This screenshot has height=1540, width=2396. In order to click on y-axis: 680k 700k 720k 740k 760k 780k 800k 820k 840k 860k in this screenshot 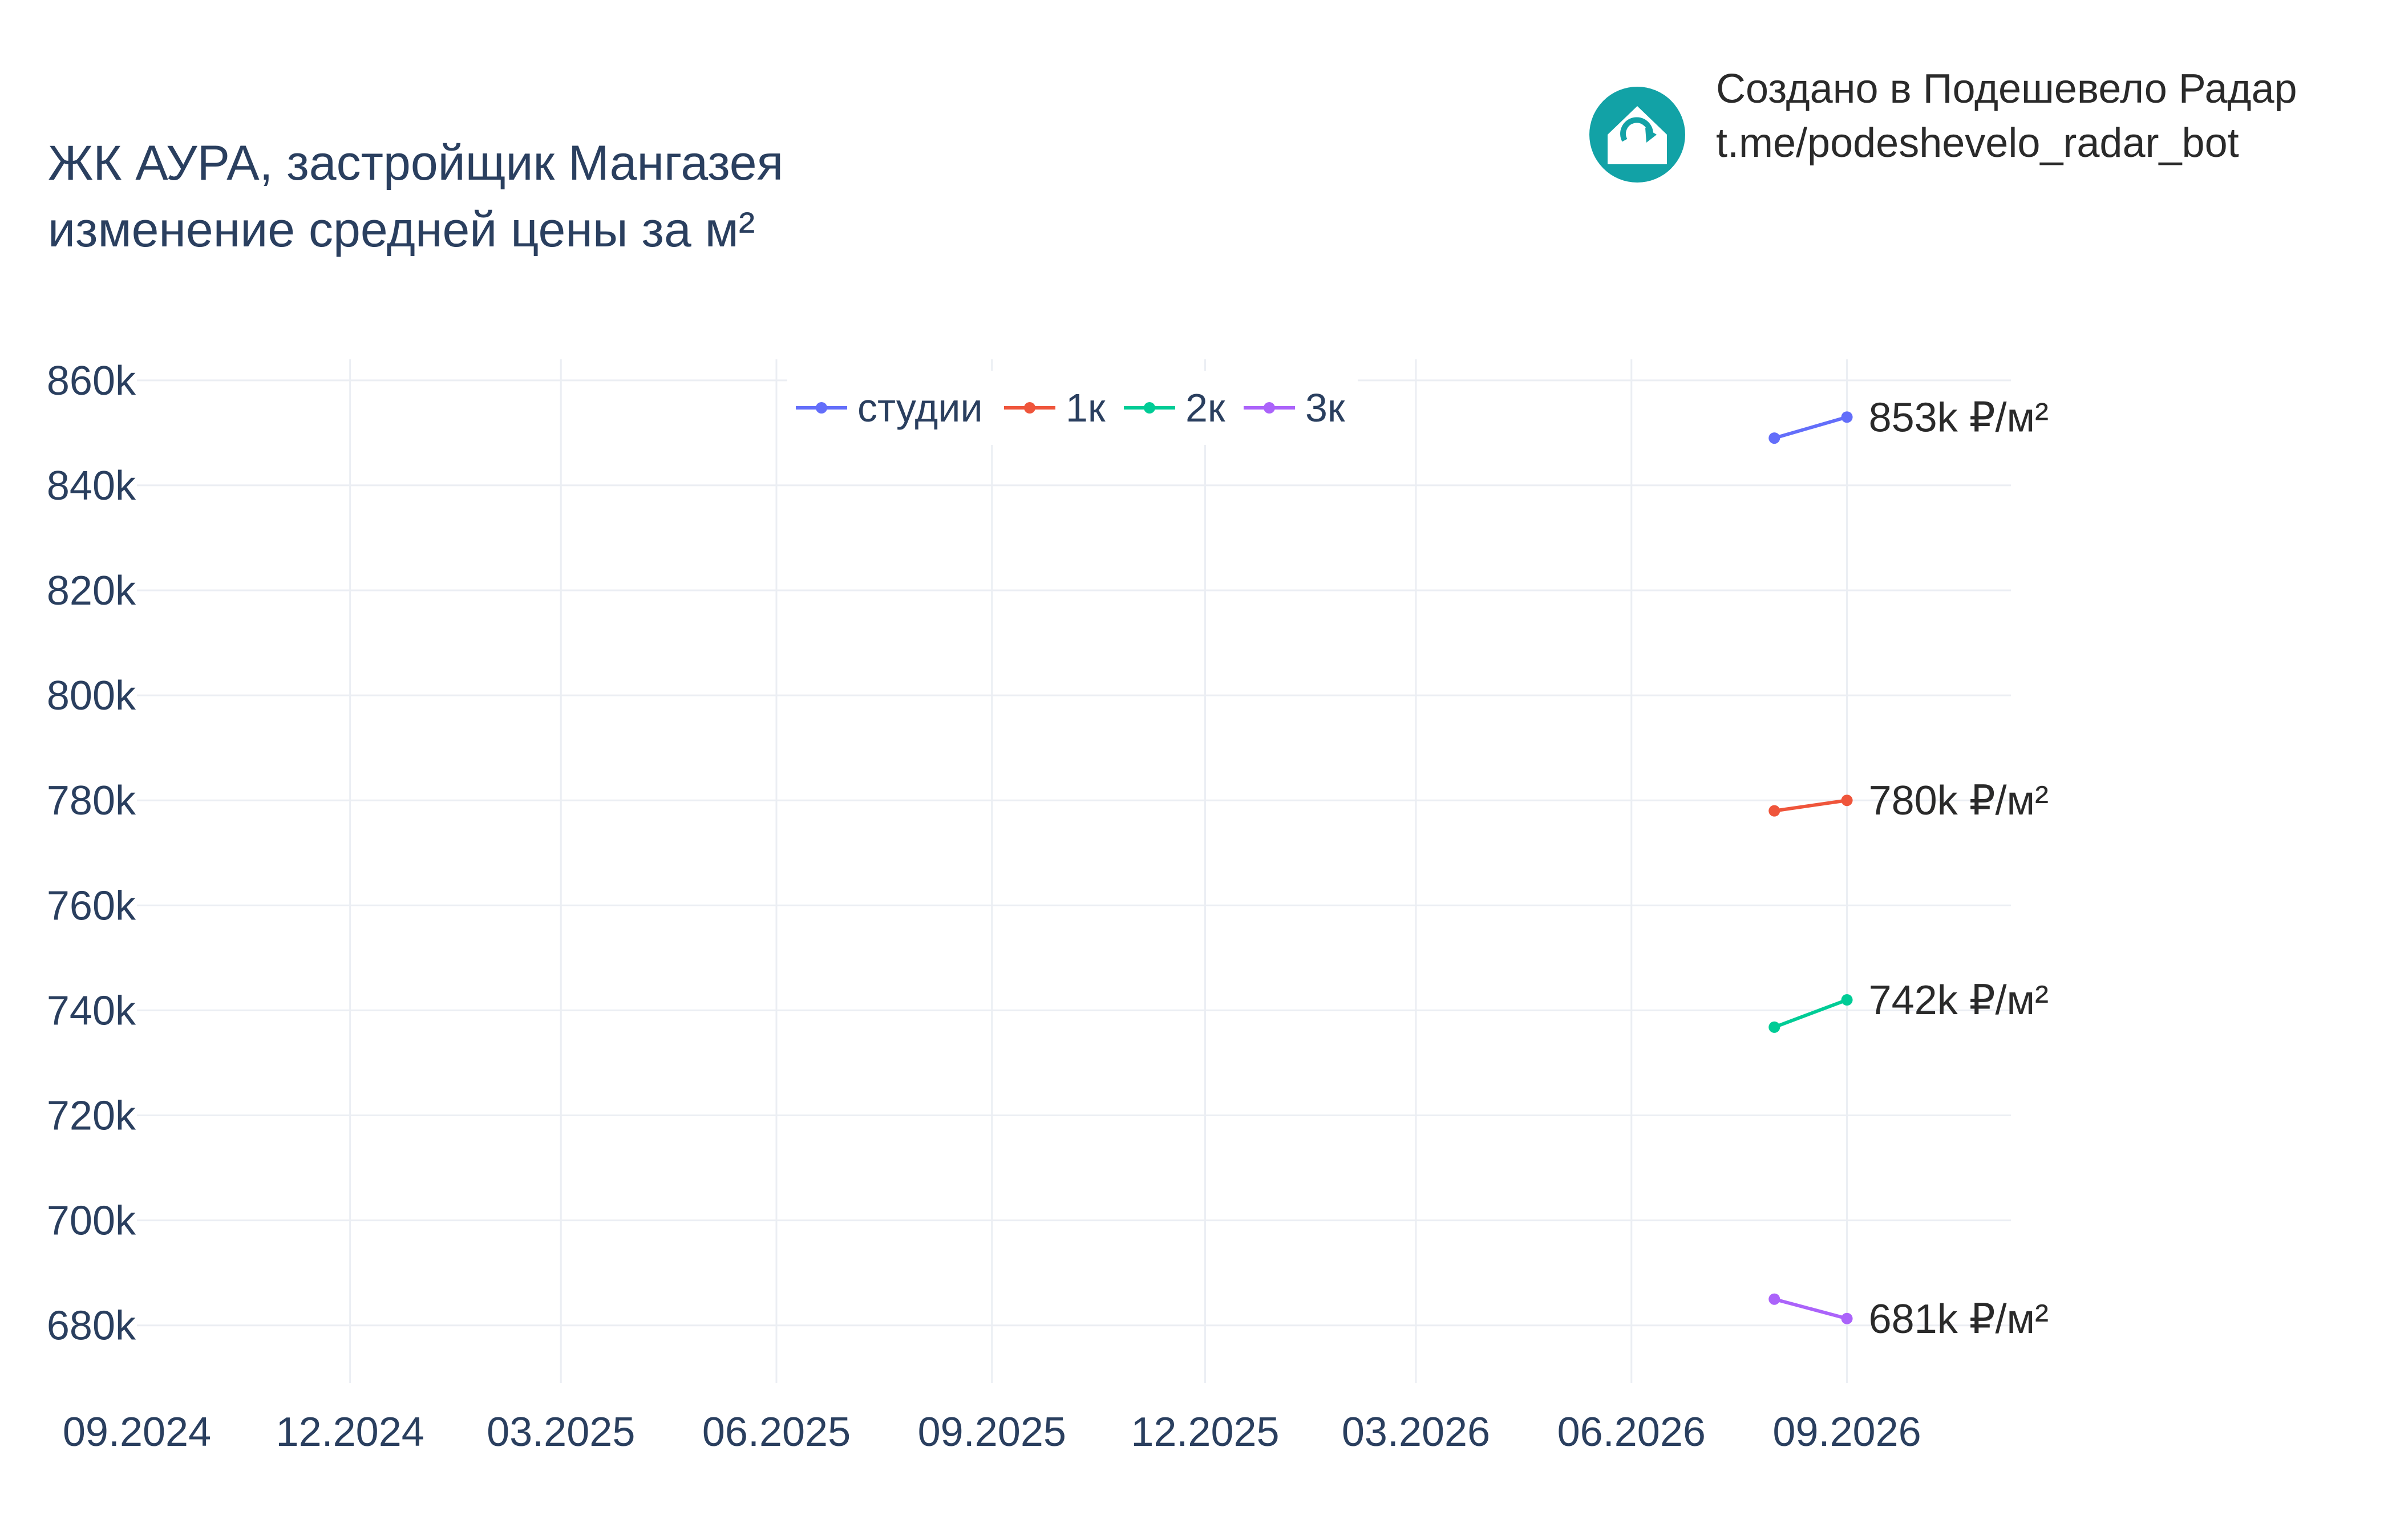, I will do `click(92, 854)`.